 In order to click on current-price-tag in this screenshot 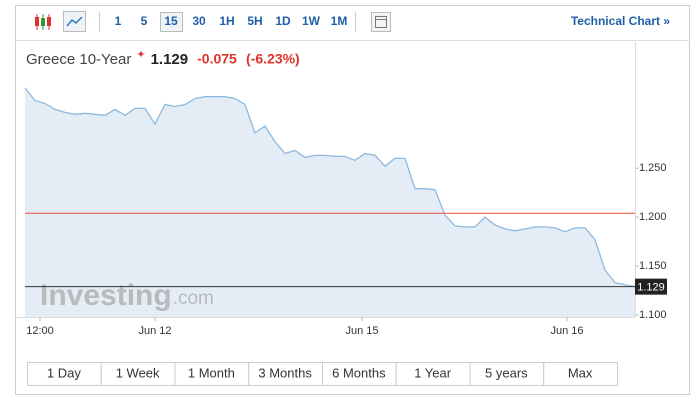, I will do `click(651, 286)`.